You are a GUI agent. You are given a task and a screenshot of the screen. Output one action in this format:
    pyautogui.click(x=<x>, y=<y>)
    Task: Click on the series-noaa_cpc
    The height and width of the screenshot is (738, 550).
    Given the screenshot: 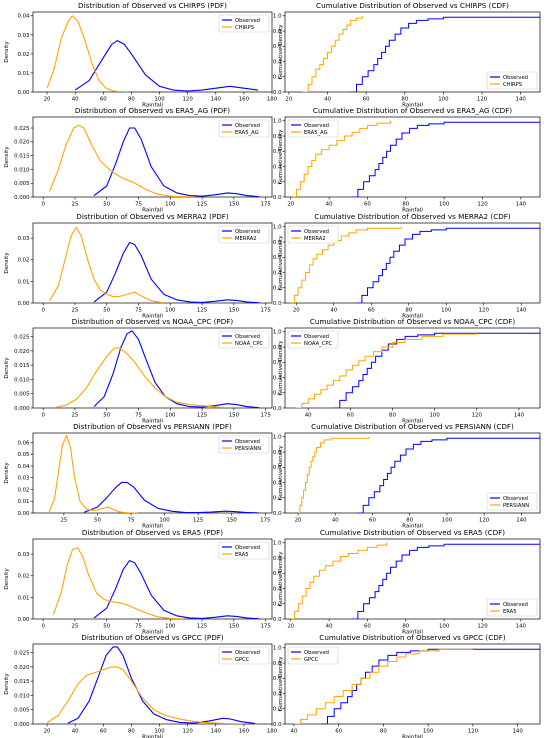 What is the action you would take?
    pyautogui.click(x=141, y=377)
    